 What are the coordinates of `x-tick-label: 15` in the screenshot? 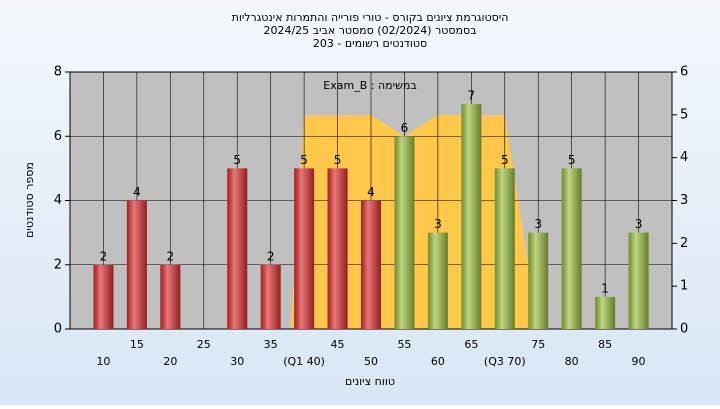 It's located at (137, 344).